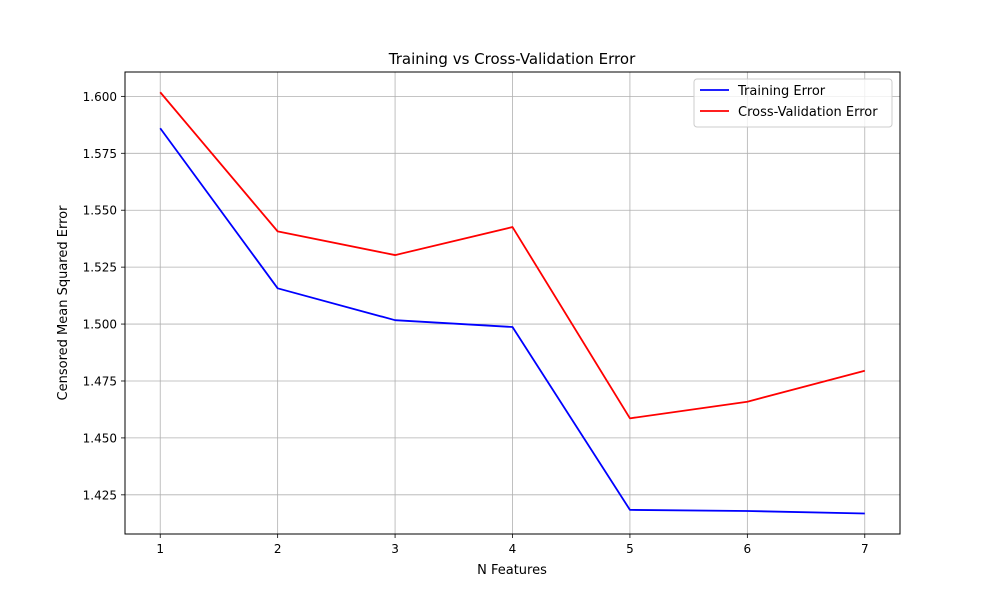 The height and width of the screenshot is (600, 1000). What do you see at coordinates (512, 570) in the screenshot?
I see `x-axis-label: N Features` at bounding box center [512, 570].